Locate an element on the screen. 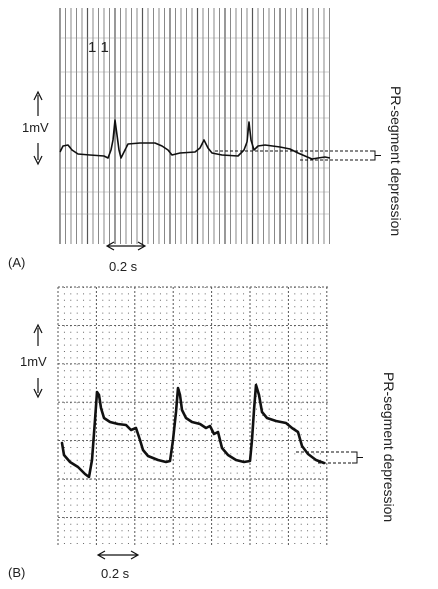 This screenshot has height=589, width=438. ecg-trace-b is located at coordinates (193, 431).